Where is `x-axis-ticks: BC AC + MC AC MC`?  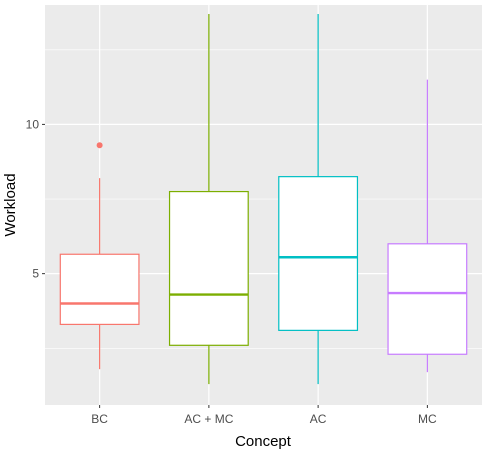
x-axis-ticks: BC AC + MC AC MC is located at coordinates (264, 415).